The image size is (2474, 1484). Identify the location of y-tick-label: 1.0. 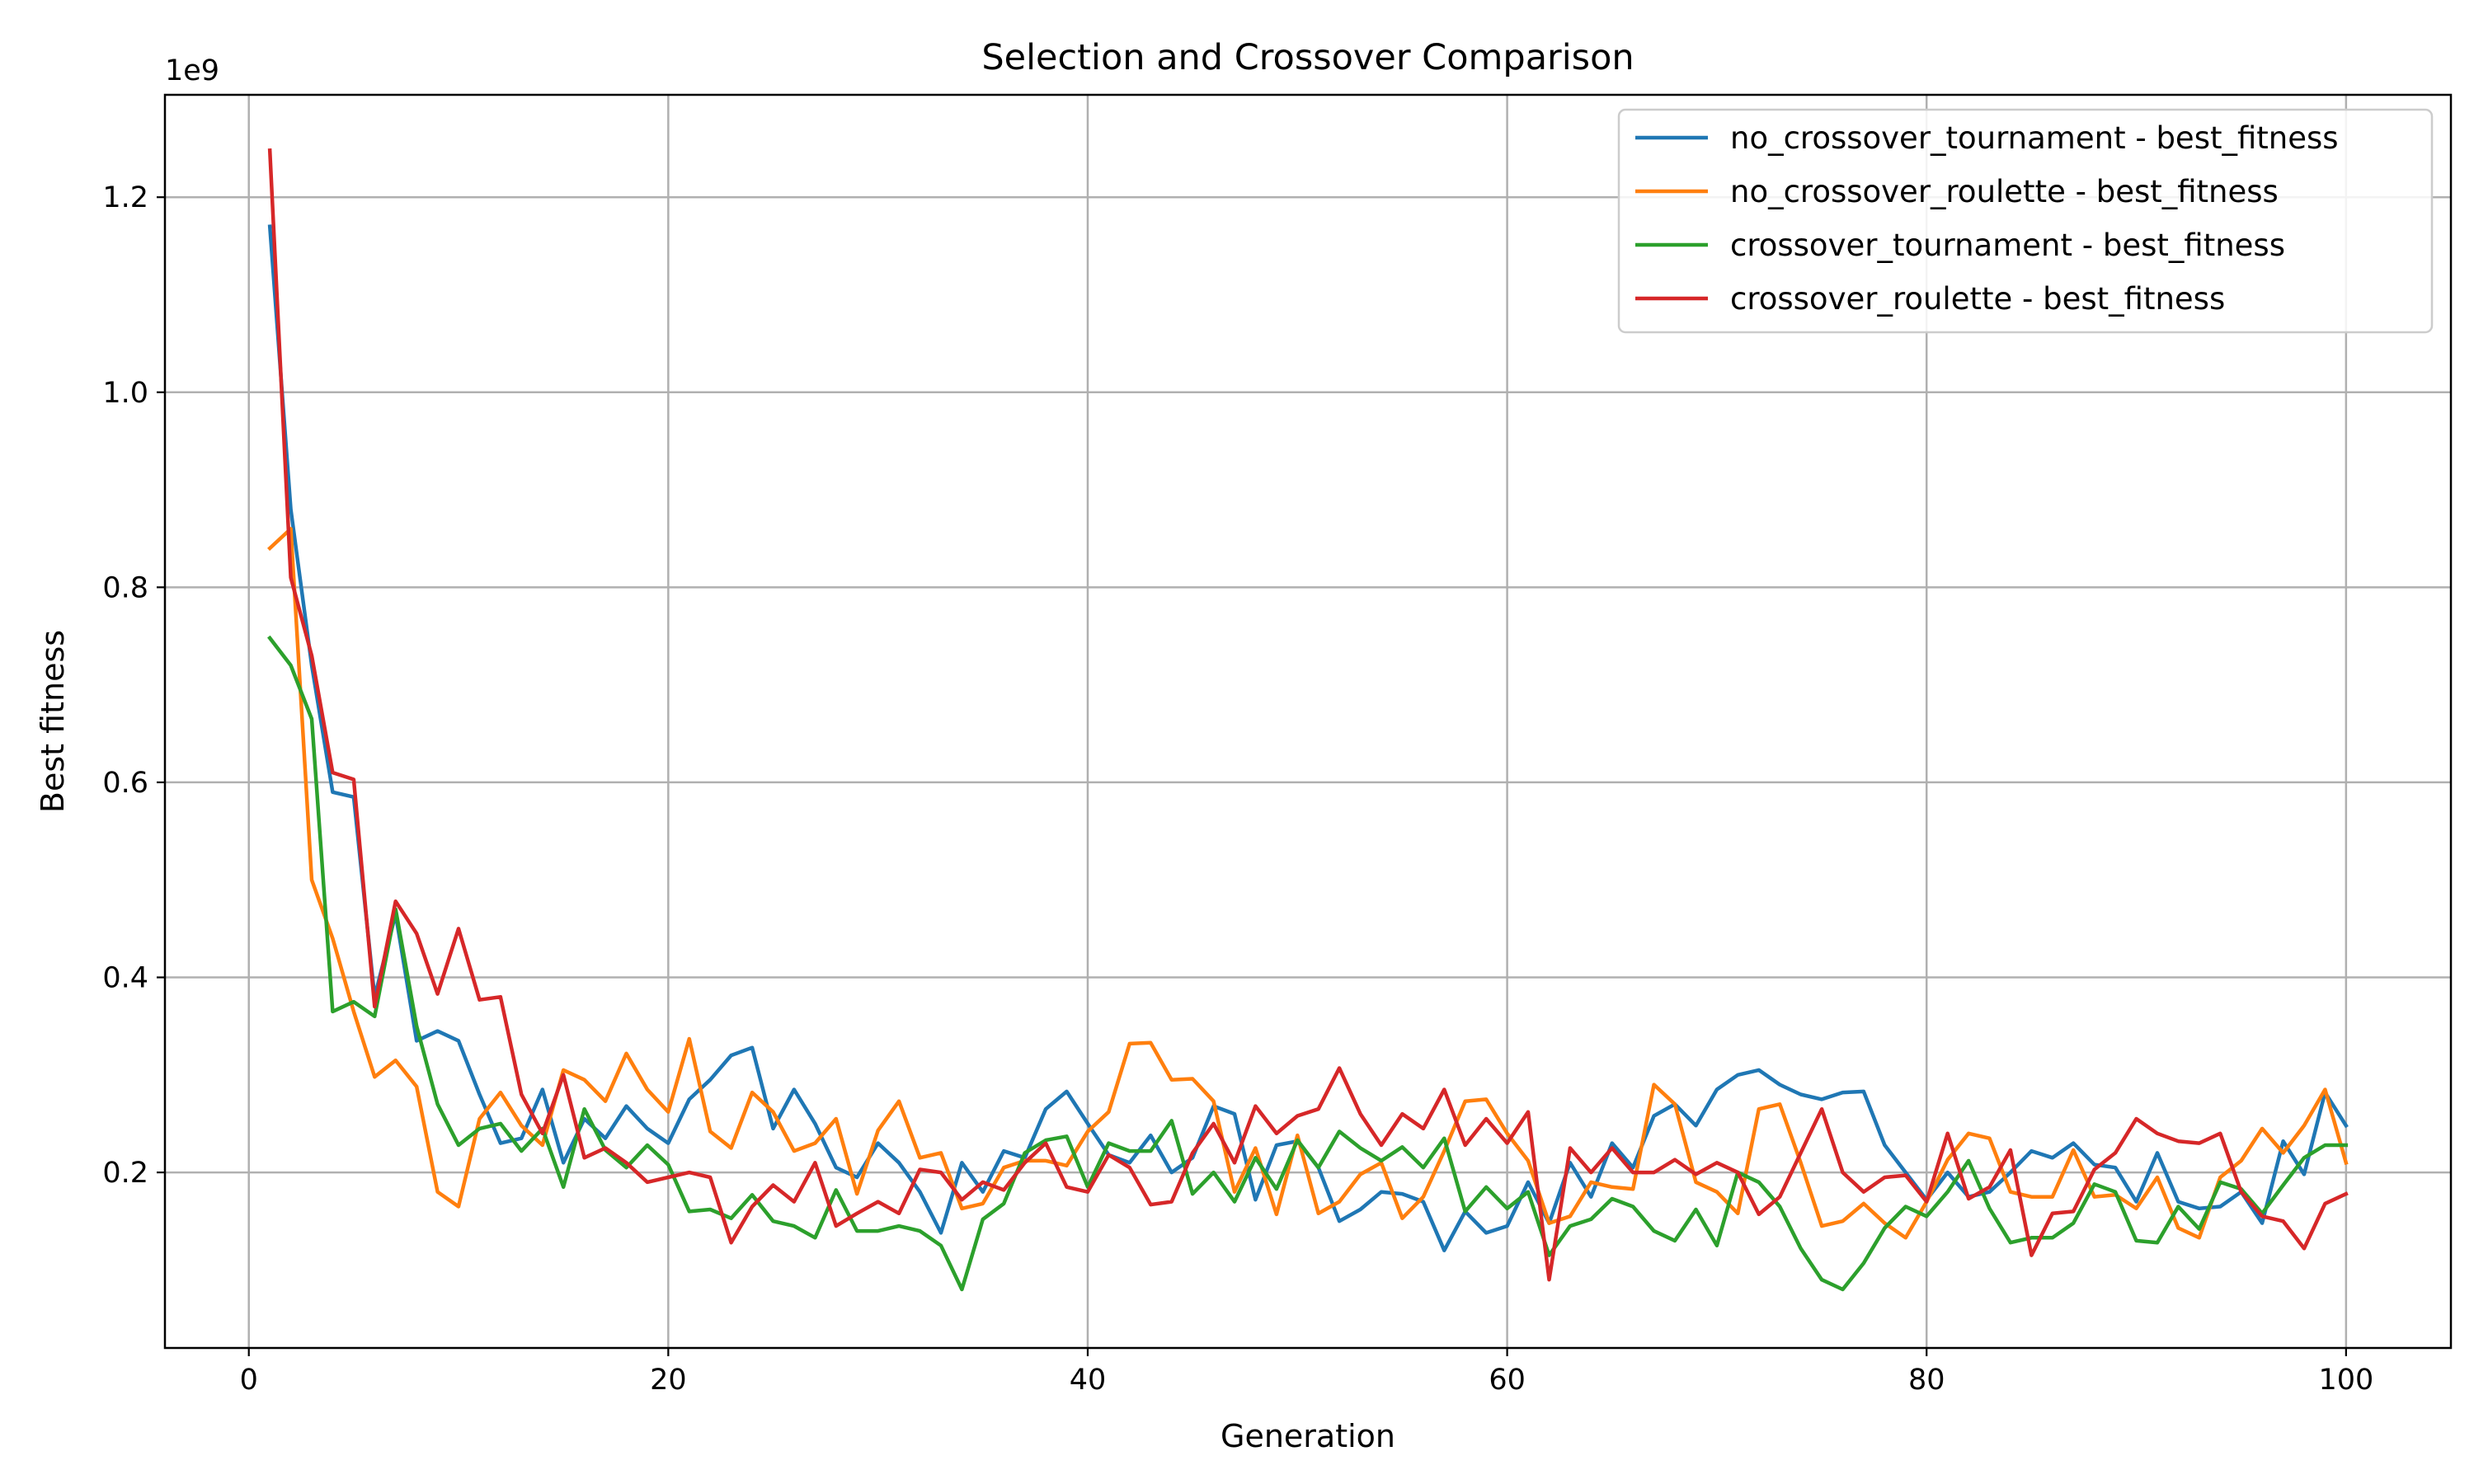
(125, 393).